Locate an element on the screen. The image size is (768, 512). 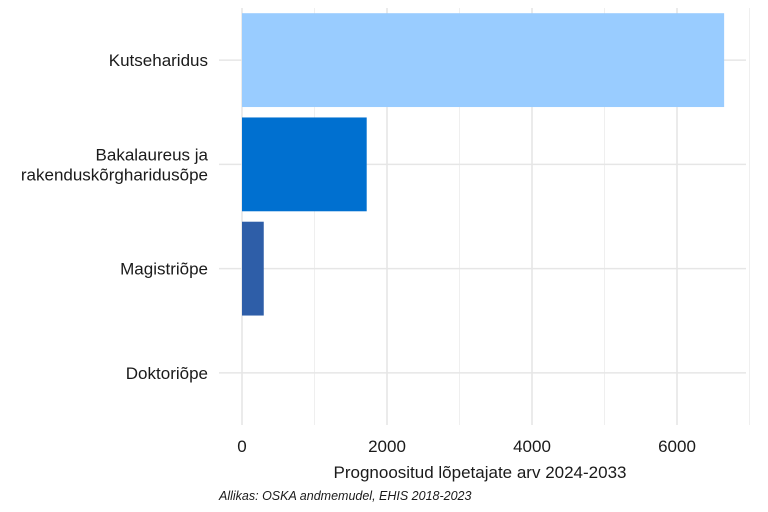
category-label: Magistriõpe is located at coordinates (164, 269).